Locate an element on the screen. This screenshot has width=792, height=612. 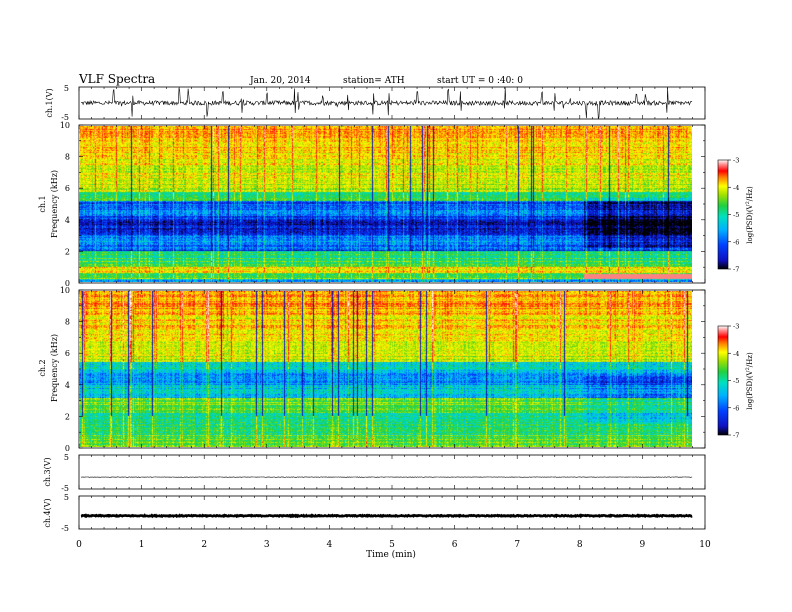
ch4-waveform-frame is located at coordinates (392, 512).